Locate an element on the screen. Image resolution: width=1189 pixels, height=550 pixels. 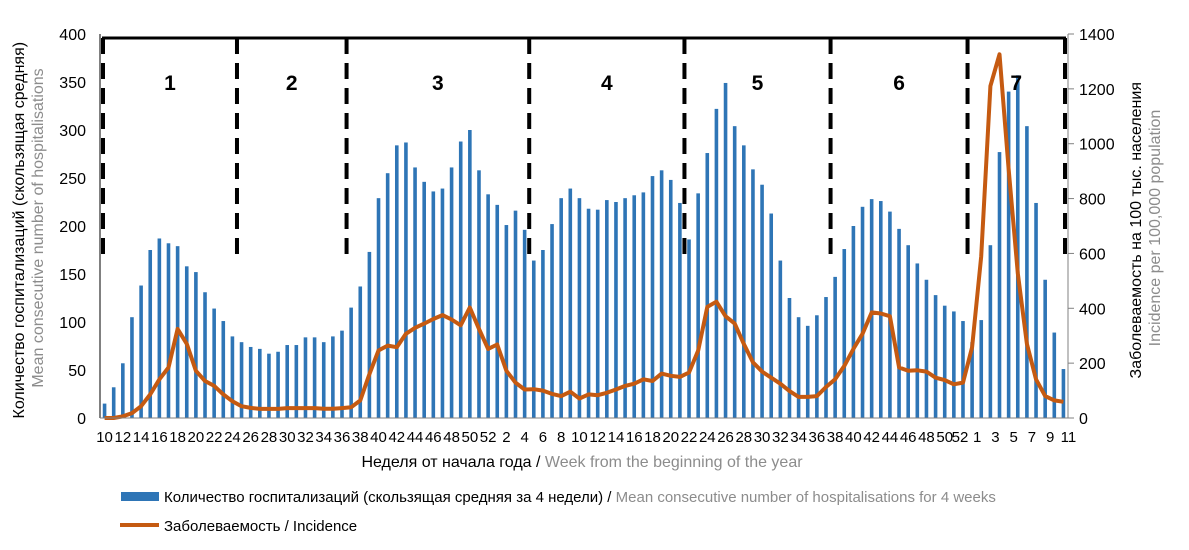
left-tick-label: 50 is located at coordinates (77, 371).